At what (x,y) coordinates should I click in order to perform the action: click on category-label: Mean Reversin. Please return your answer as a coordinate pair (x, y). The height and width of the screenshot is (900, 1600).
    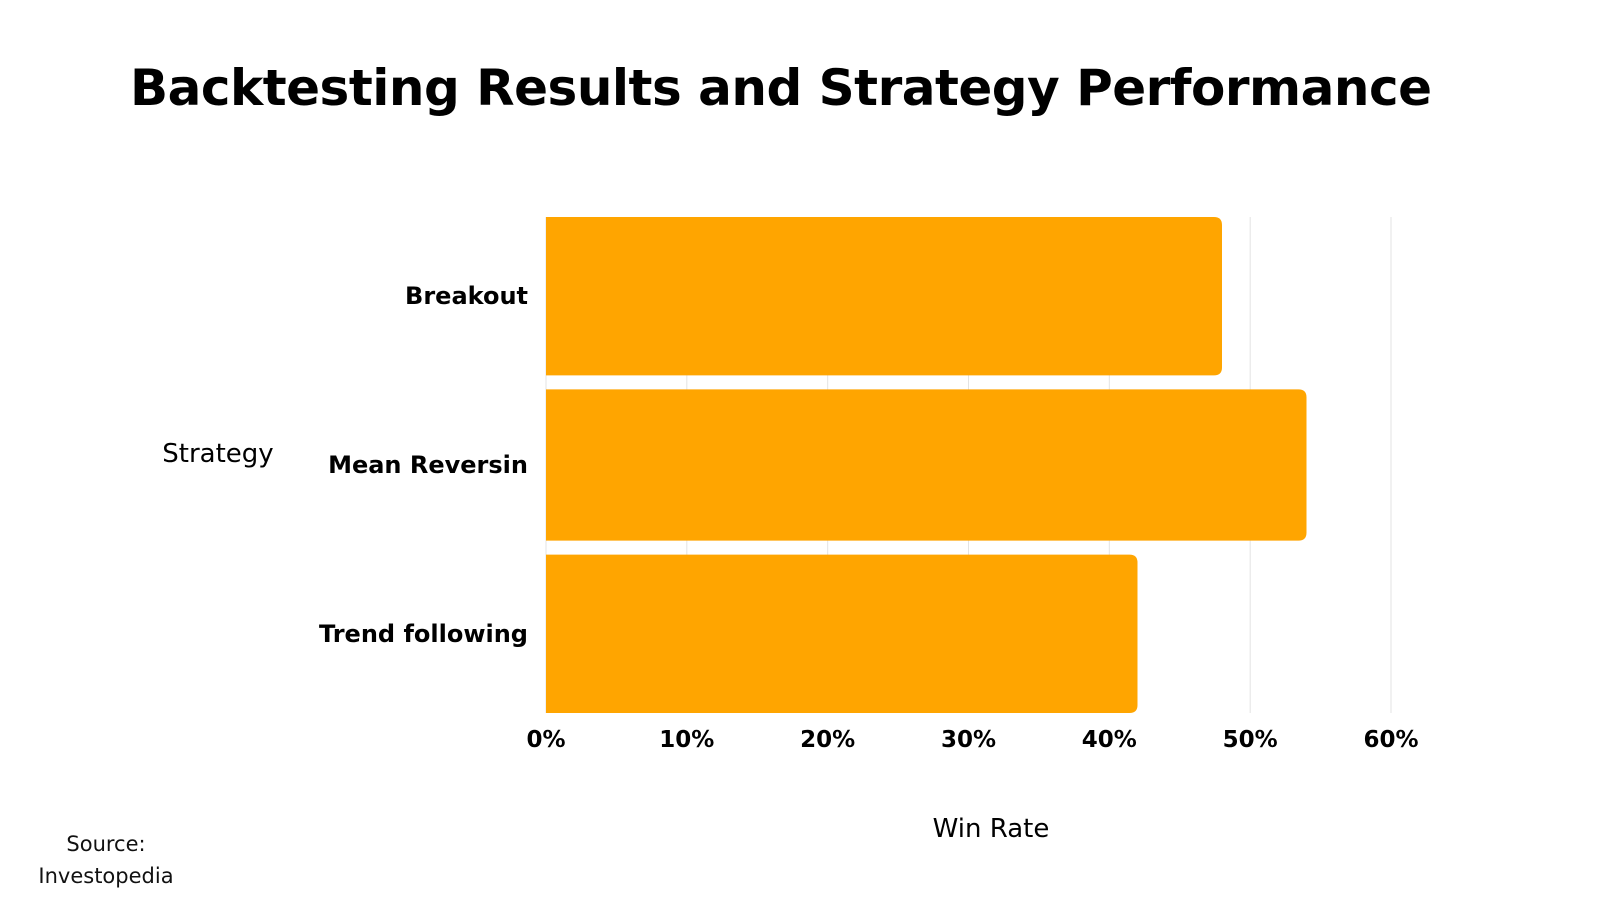
    Looking at the image, I should click on (428, 465).